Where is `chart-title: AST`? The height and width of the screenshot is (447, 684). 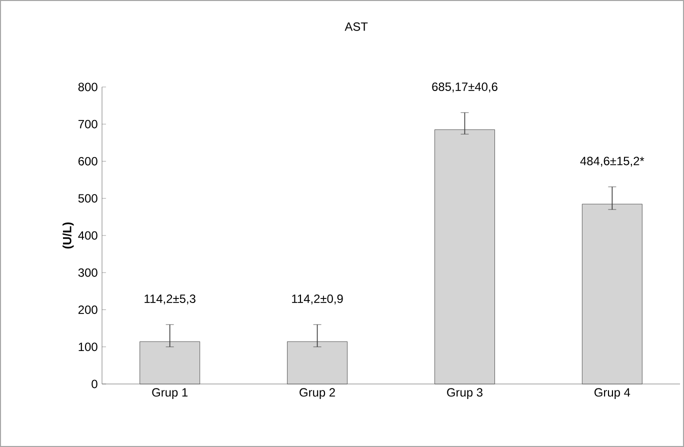 chart-title: AST is located at coordinates (356, 26).